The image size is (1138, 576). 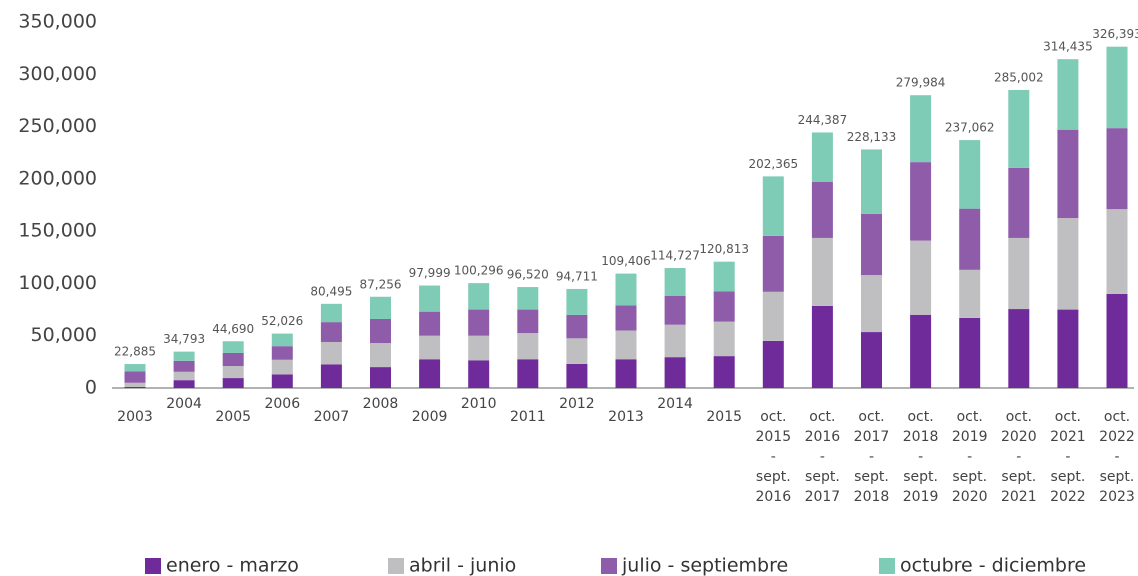 I want to click on y-tick-label: 100,000, so click(x=57, y=283).